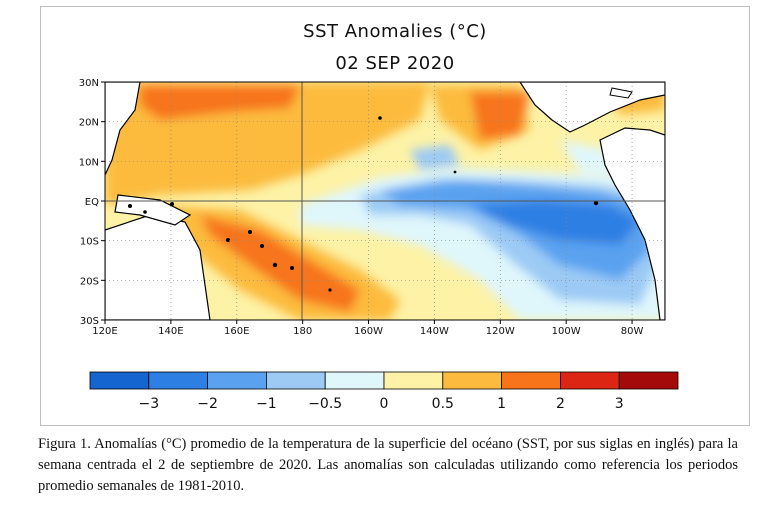 This screenshot has height=510, width=768. I want to click on land-cuba, so click(621, 93).